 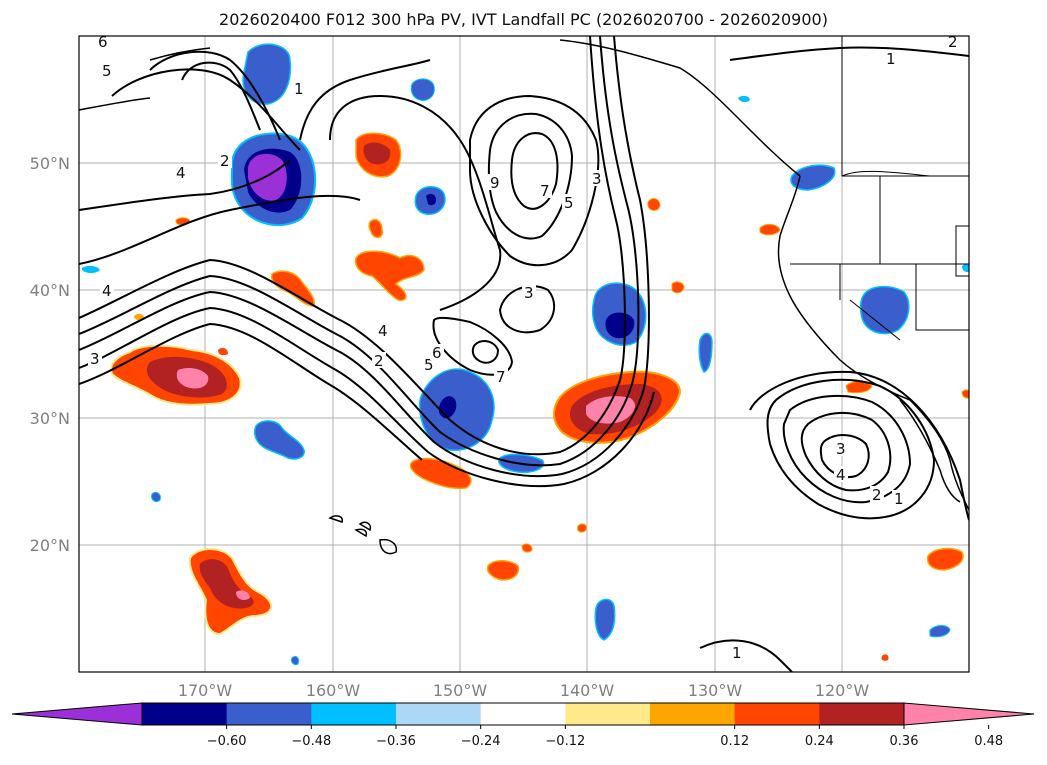 I want to click on lat-label: 40°N, so click(x=50, y=290).